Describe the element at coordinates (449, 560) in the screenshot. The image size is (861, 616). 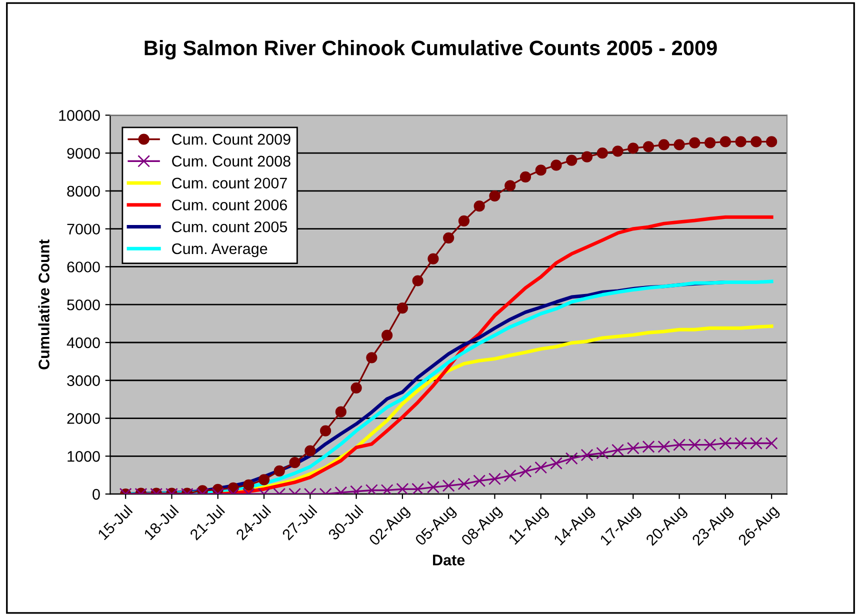
I see `x-axis-title: Date` at that location.